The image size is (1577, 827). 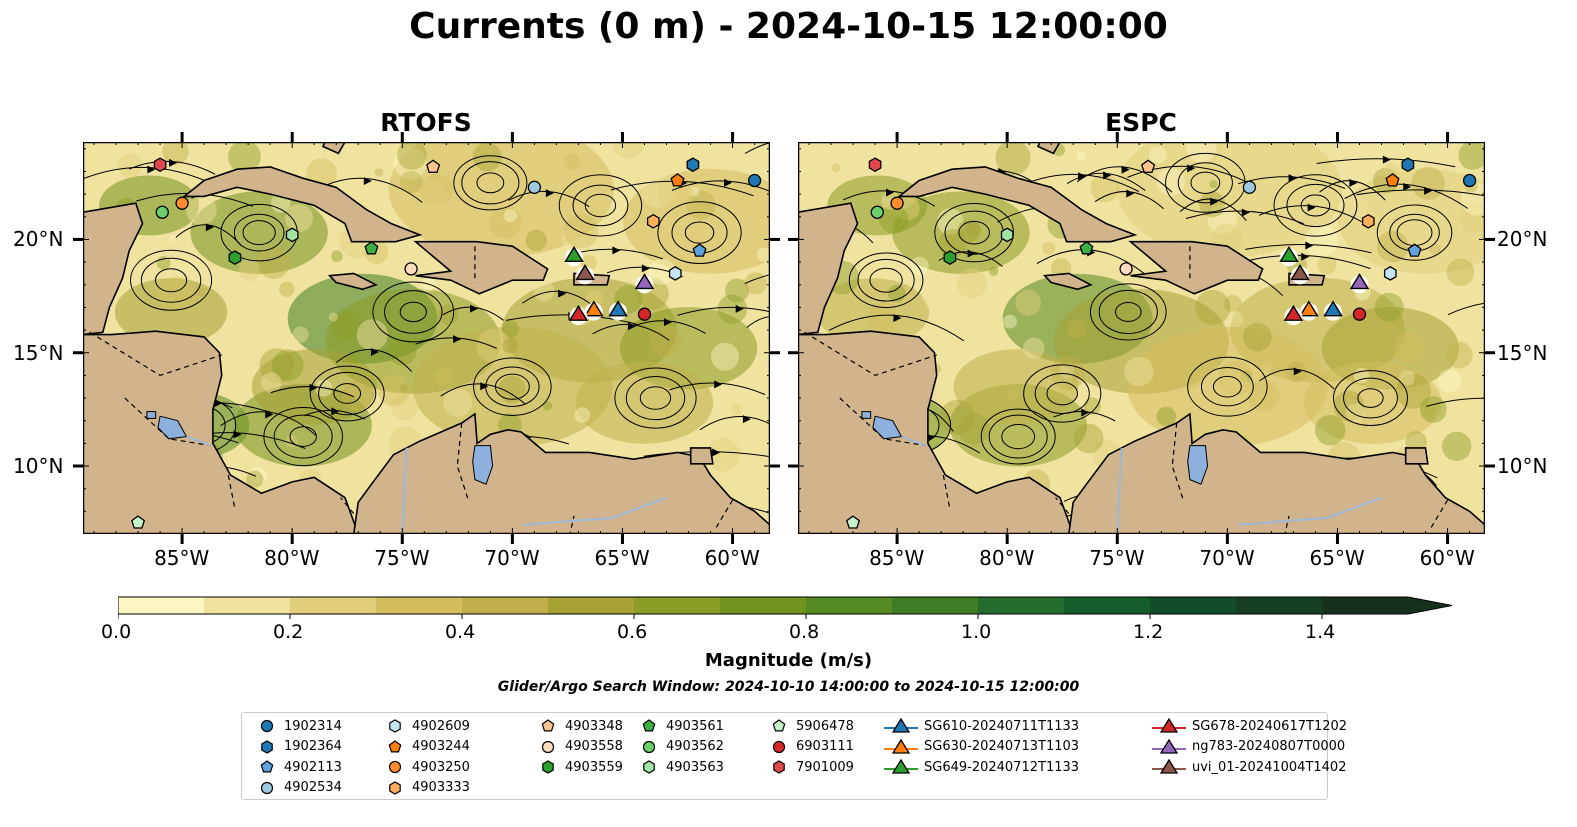 I want to click on legend-label: 4903244, so click(x=441, y=746).